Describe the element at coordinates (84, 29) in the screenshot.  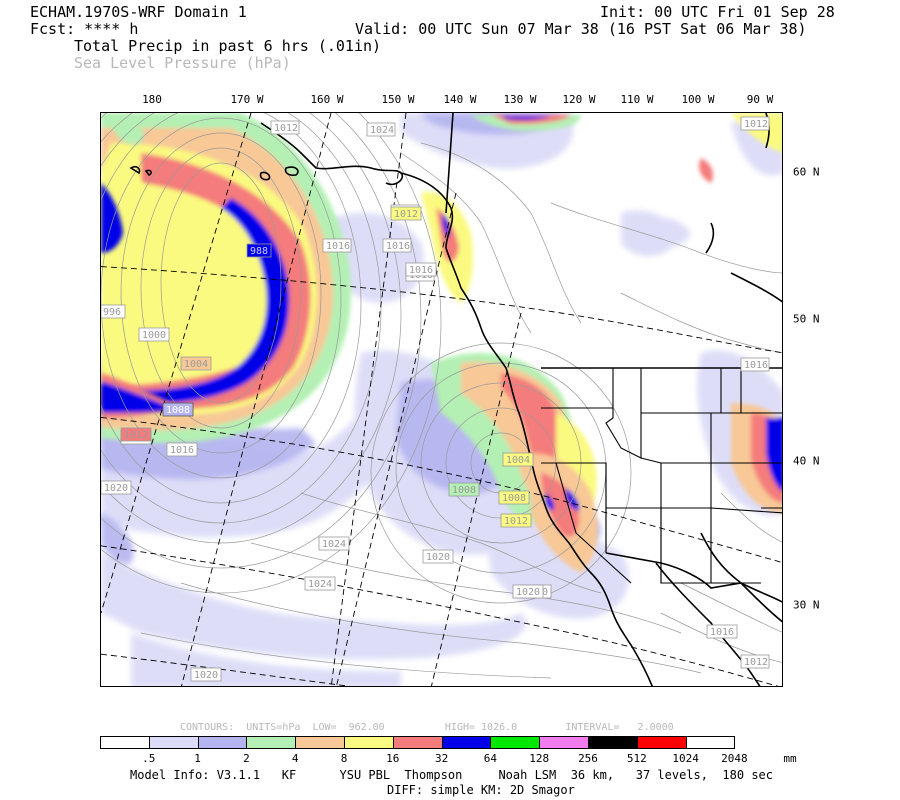
I see `forecast-hour: Fcst: **** h` at that location.